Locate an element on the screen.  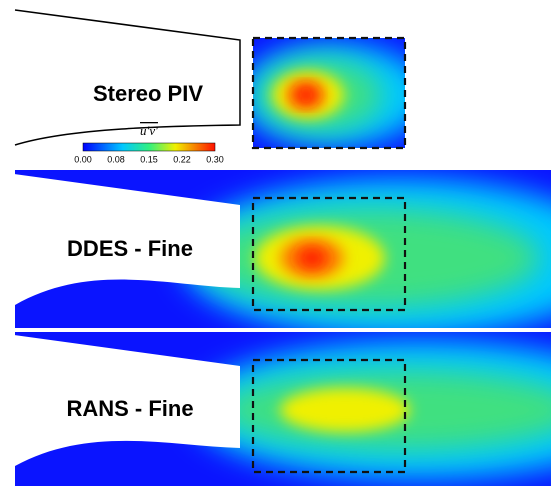
piv-field is located at coordinates (329, 93).